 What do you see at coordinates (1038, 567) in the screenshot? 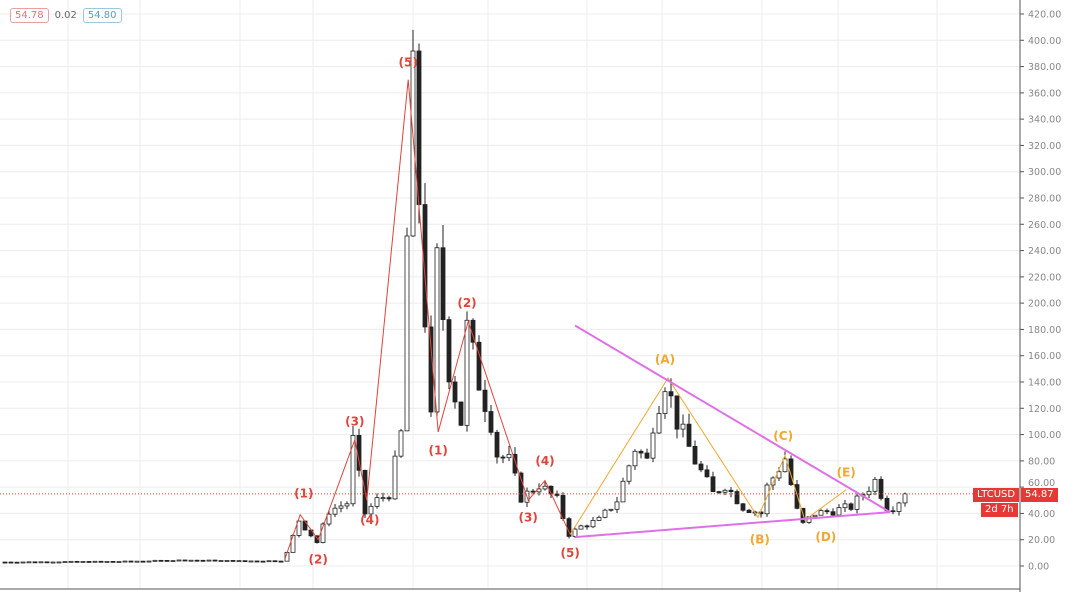
I see `tick-label: 0.00` at bounding box center [1038, 567].